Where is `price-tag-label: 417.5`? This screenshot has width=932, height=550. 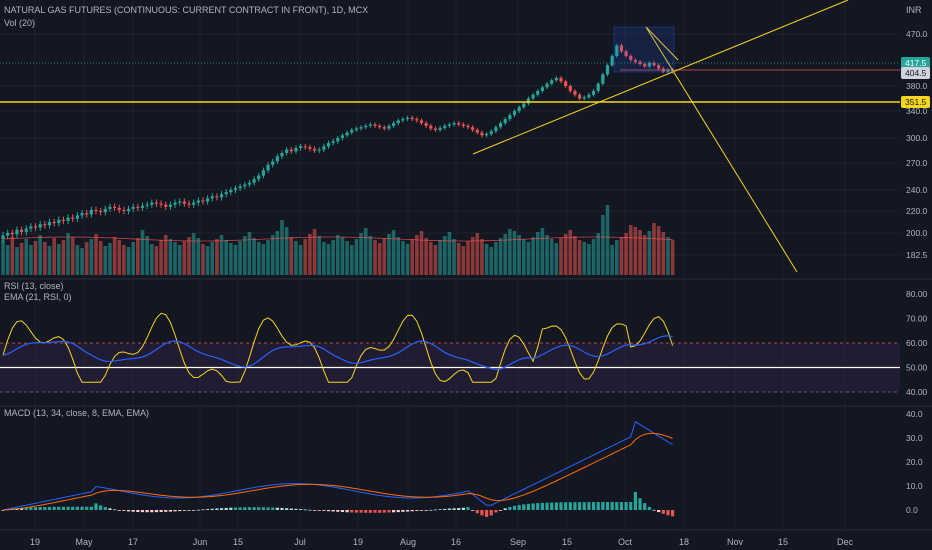
price-tag-label: 417.5 is located at coordinates (916, 63).